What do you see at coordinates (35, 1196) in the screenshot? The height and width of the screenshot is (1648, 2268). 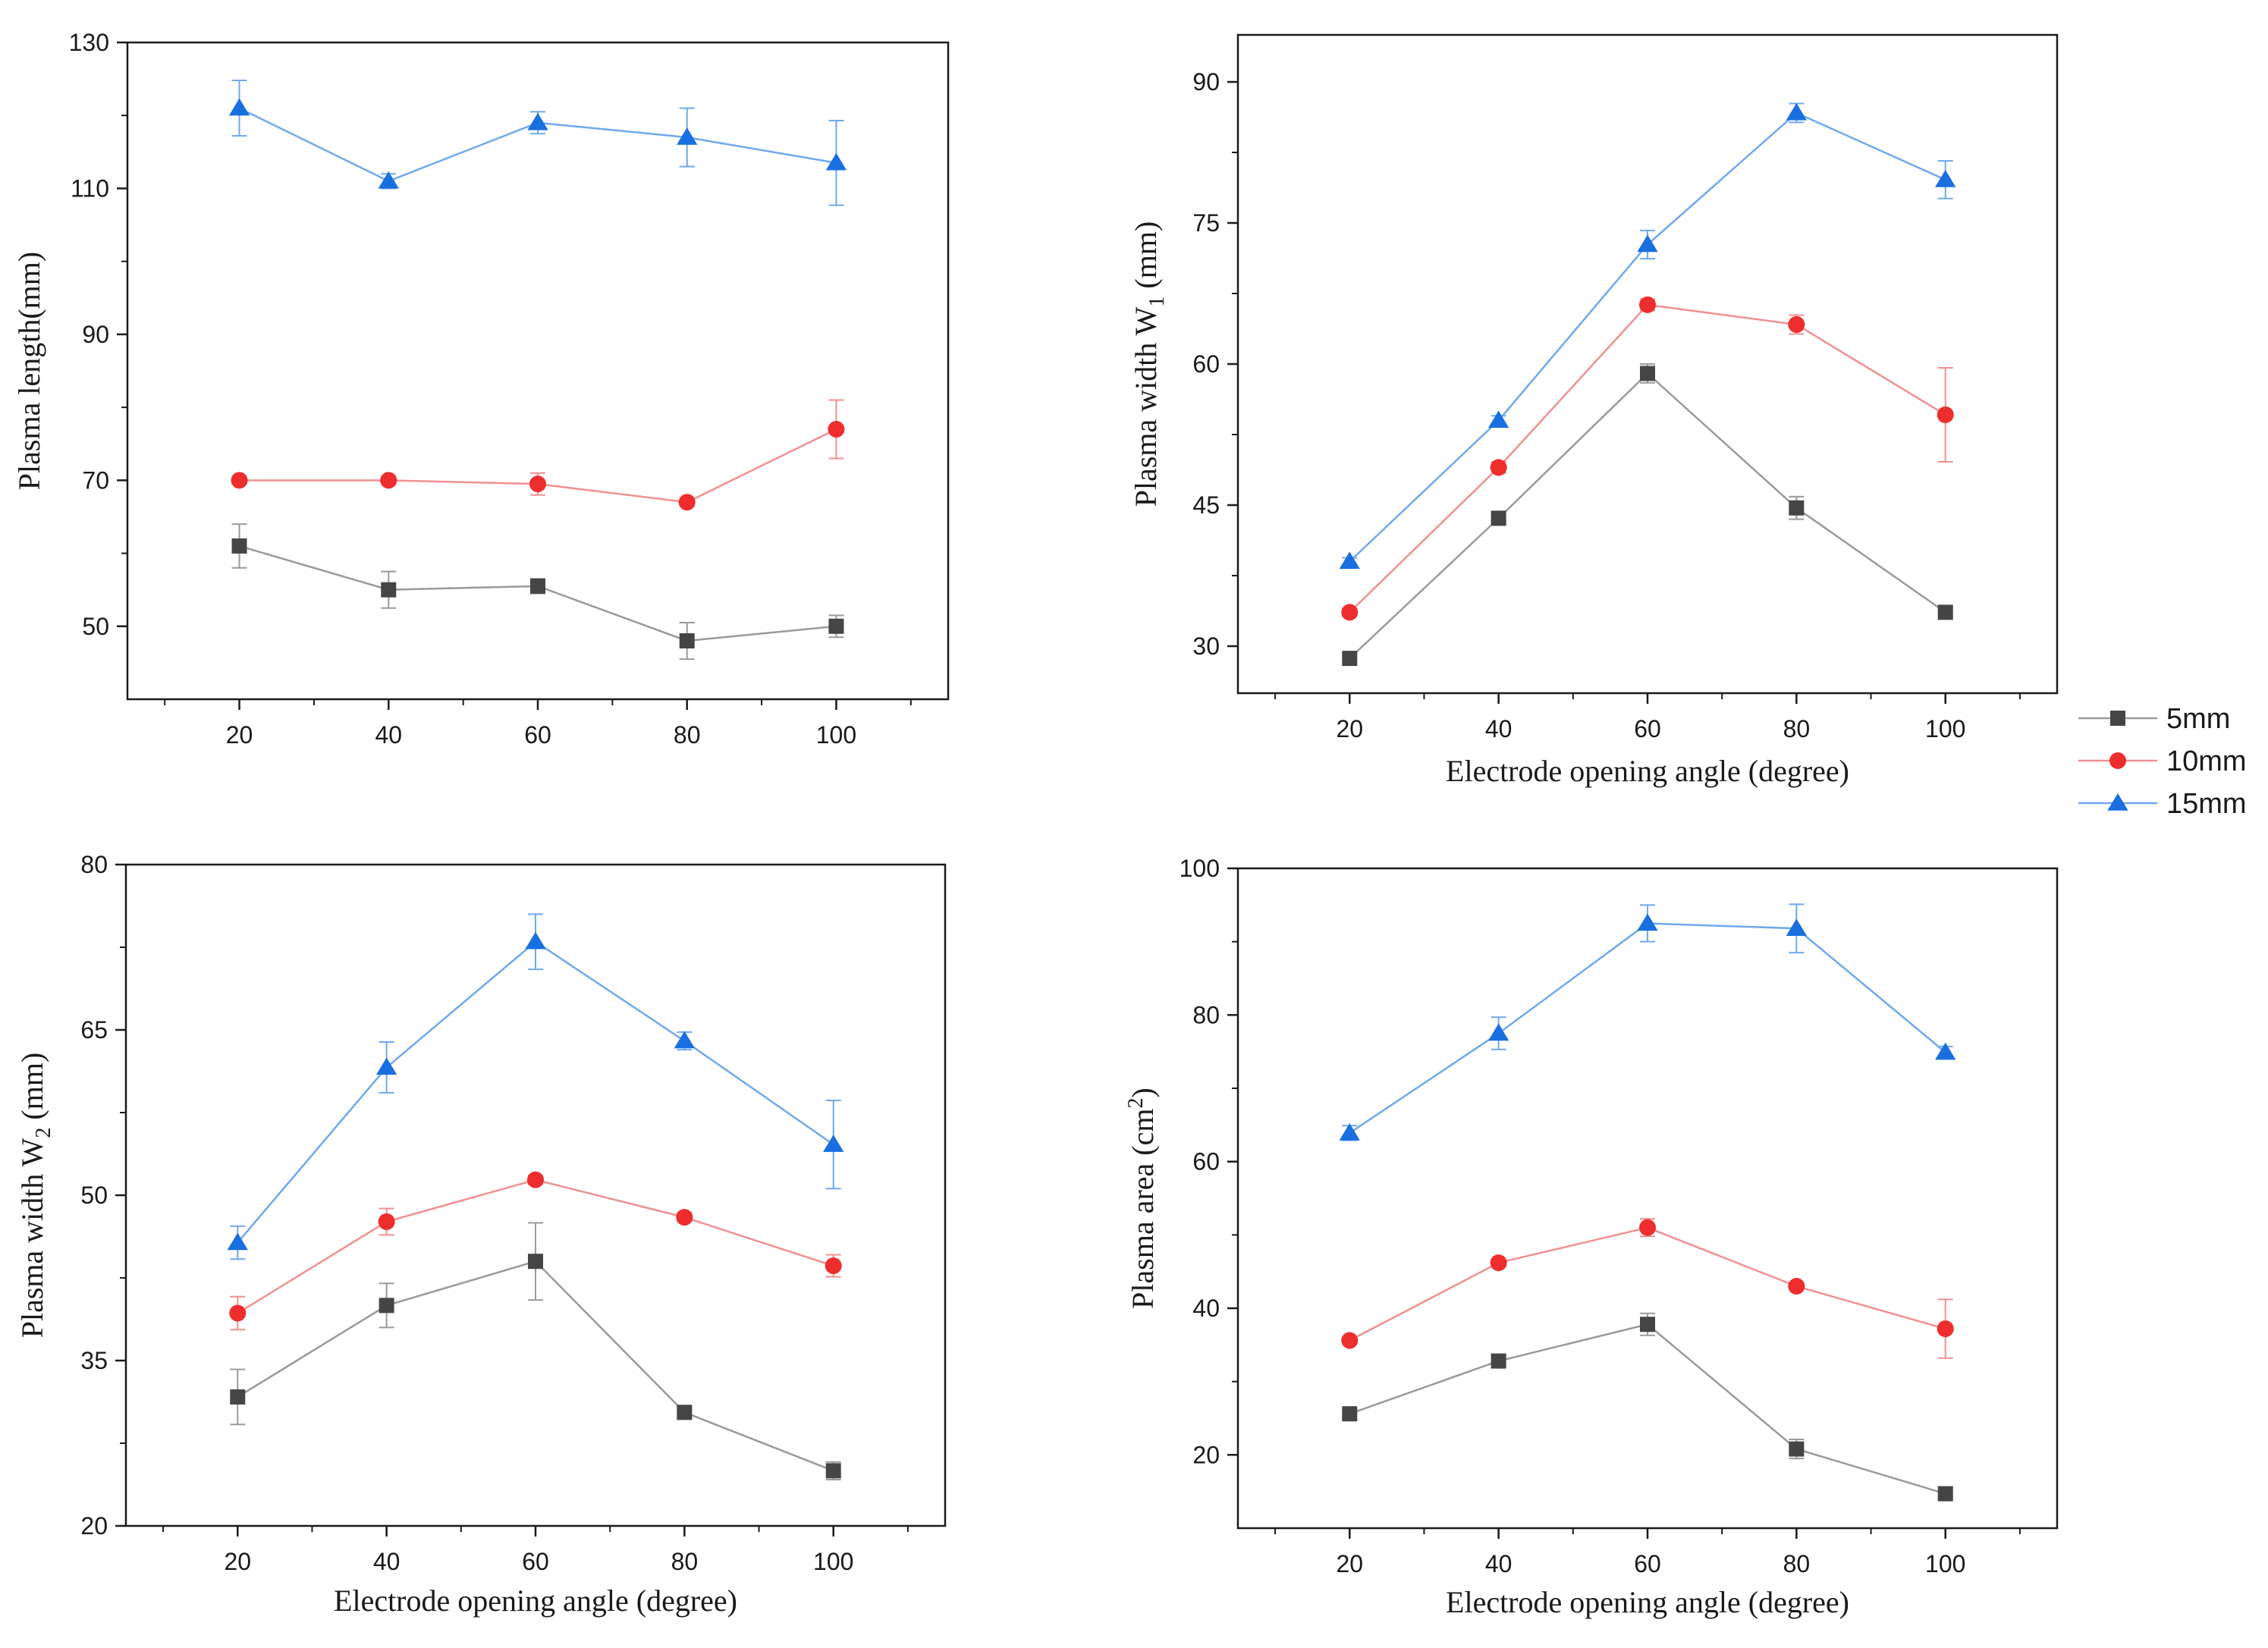 I see `y-axis-label: Plasma width W2 (mm)` at bounding box center [35, 1196].